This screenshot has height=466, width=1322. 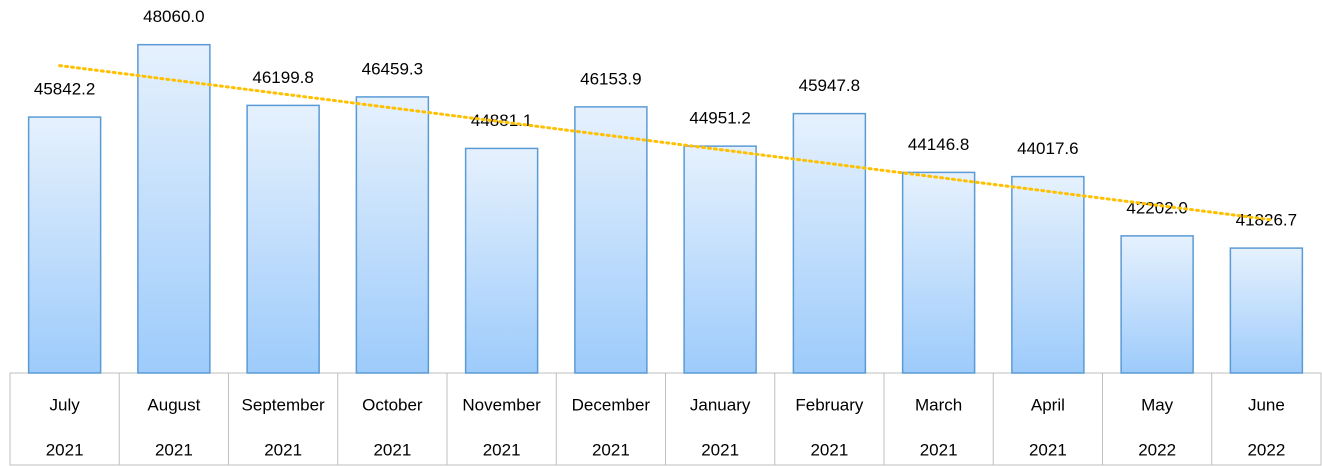 What do you see at coordinates (938, 144) in the screenshot?
I see `data-label: 44146.8` at bounding box center [938, 144].